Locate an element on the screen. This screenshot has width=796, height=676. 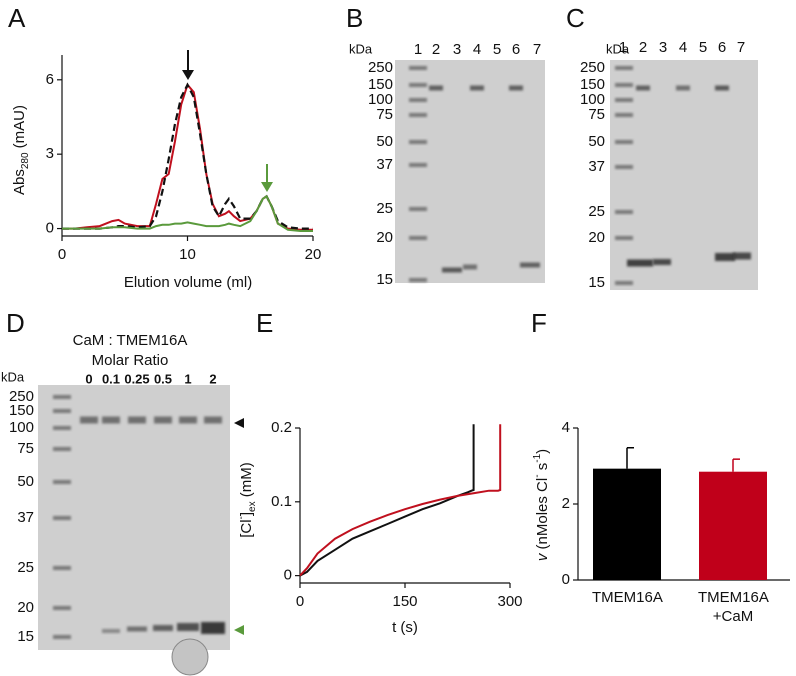
label-part: -1 is located at coordinates (537, 457).